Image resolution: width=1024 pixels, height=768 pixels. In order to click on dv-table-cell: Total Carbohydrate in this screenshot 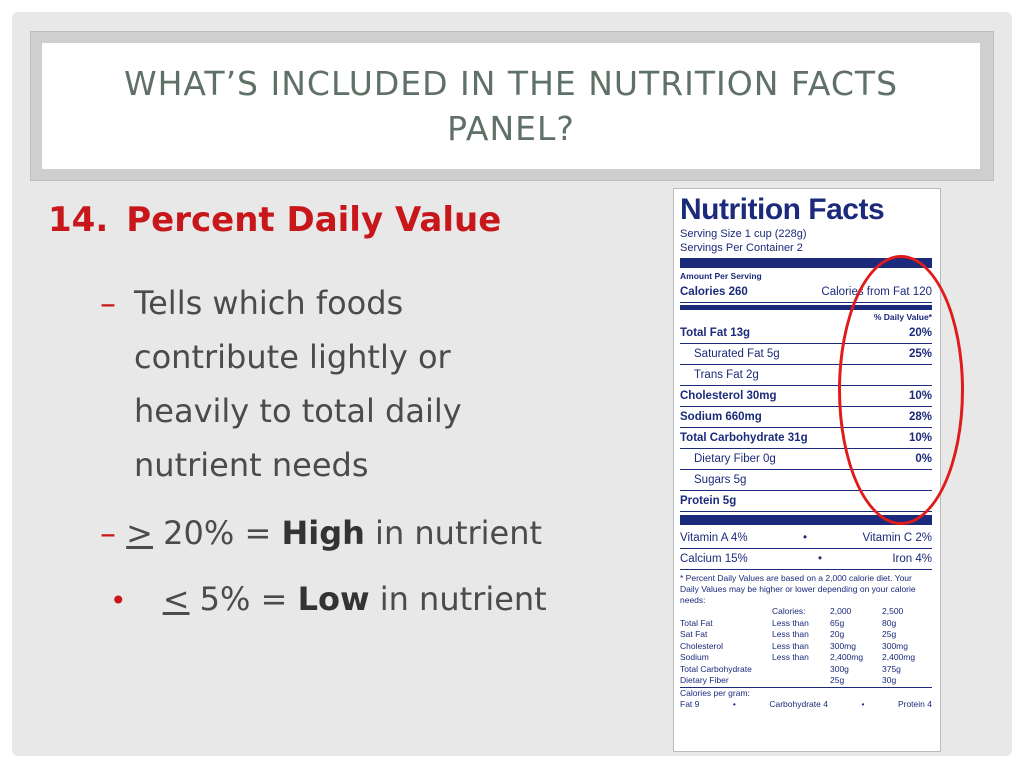, I will do `click(716, 668)`.